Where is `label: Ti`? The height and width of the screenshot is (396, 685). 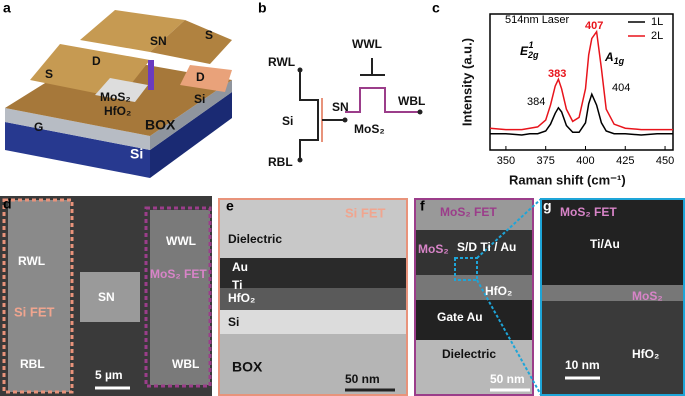 label: Ti is located at coordinates (237, 285).